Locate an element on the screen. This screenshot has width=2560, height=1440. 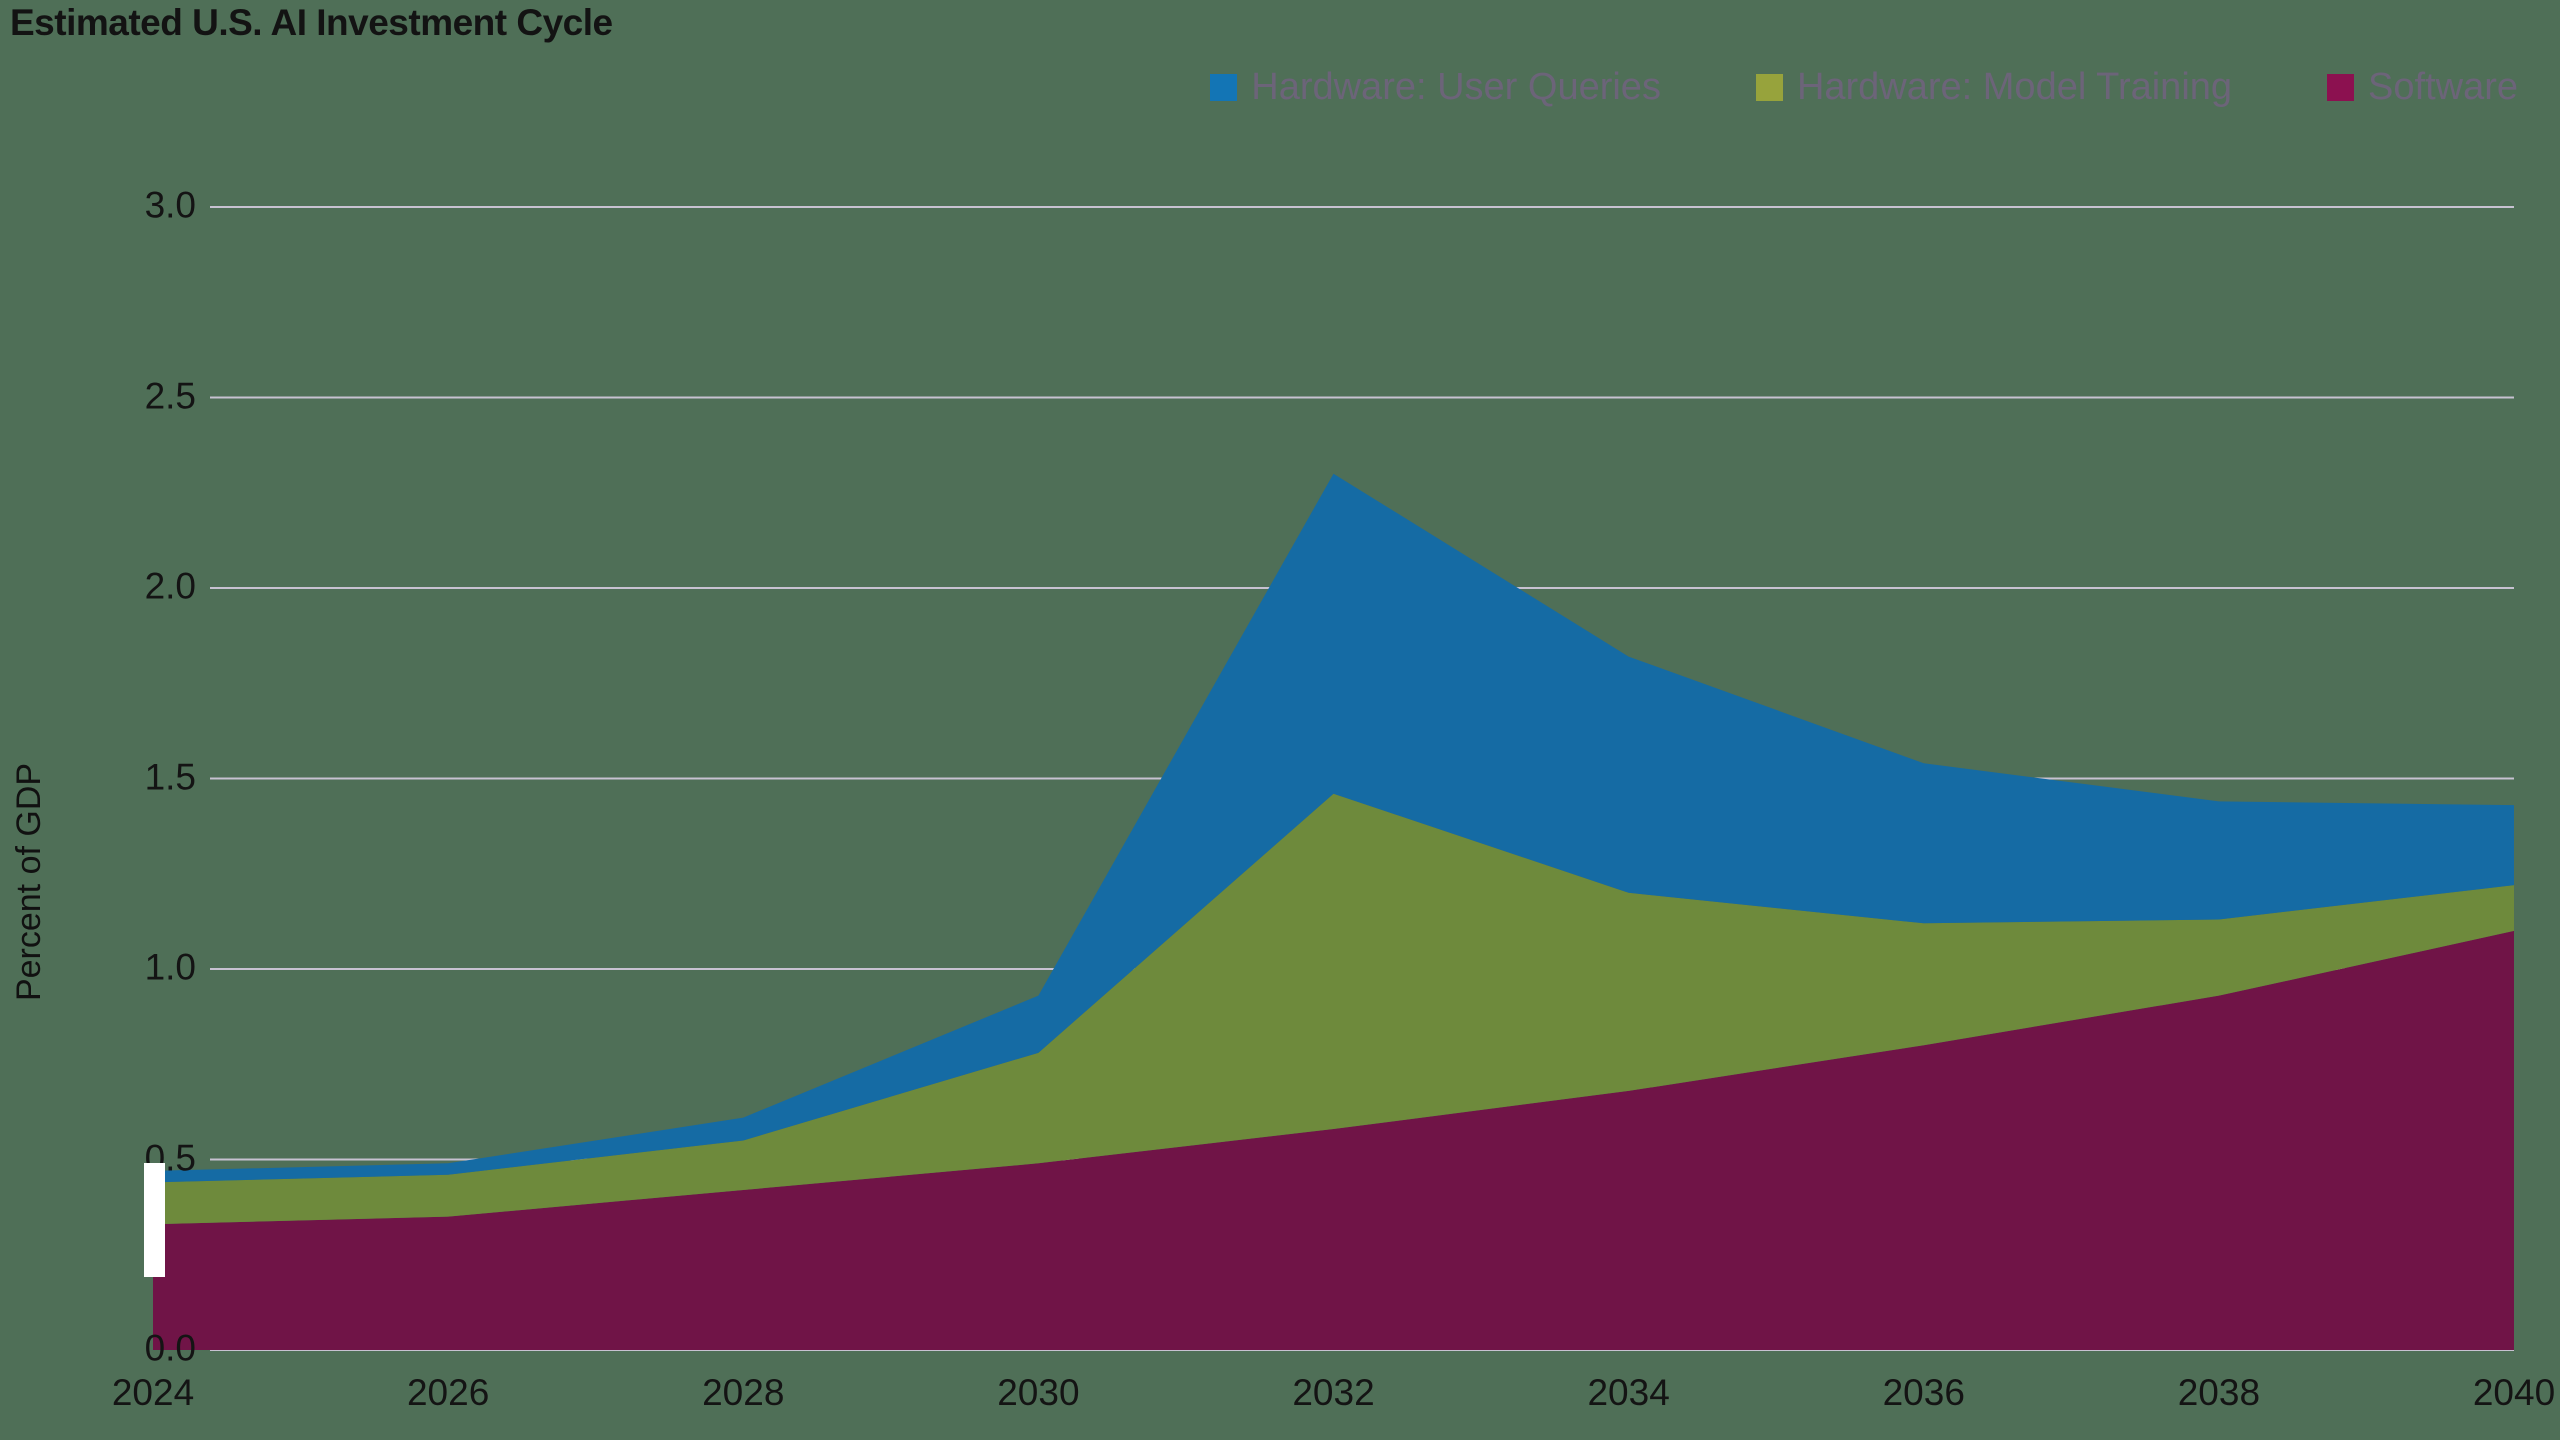
legend-label-software: Software is located at coordinates (2443, 87).